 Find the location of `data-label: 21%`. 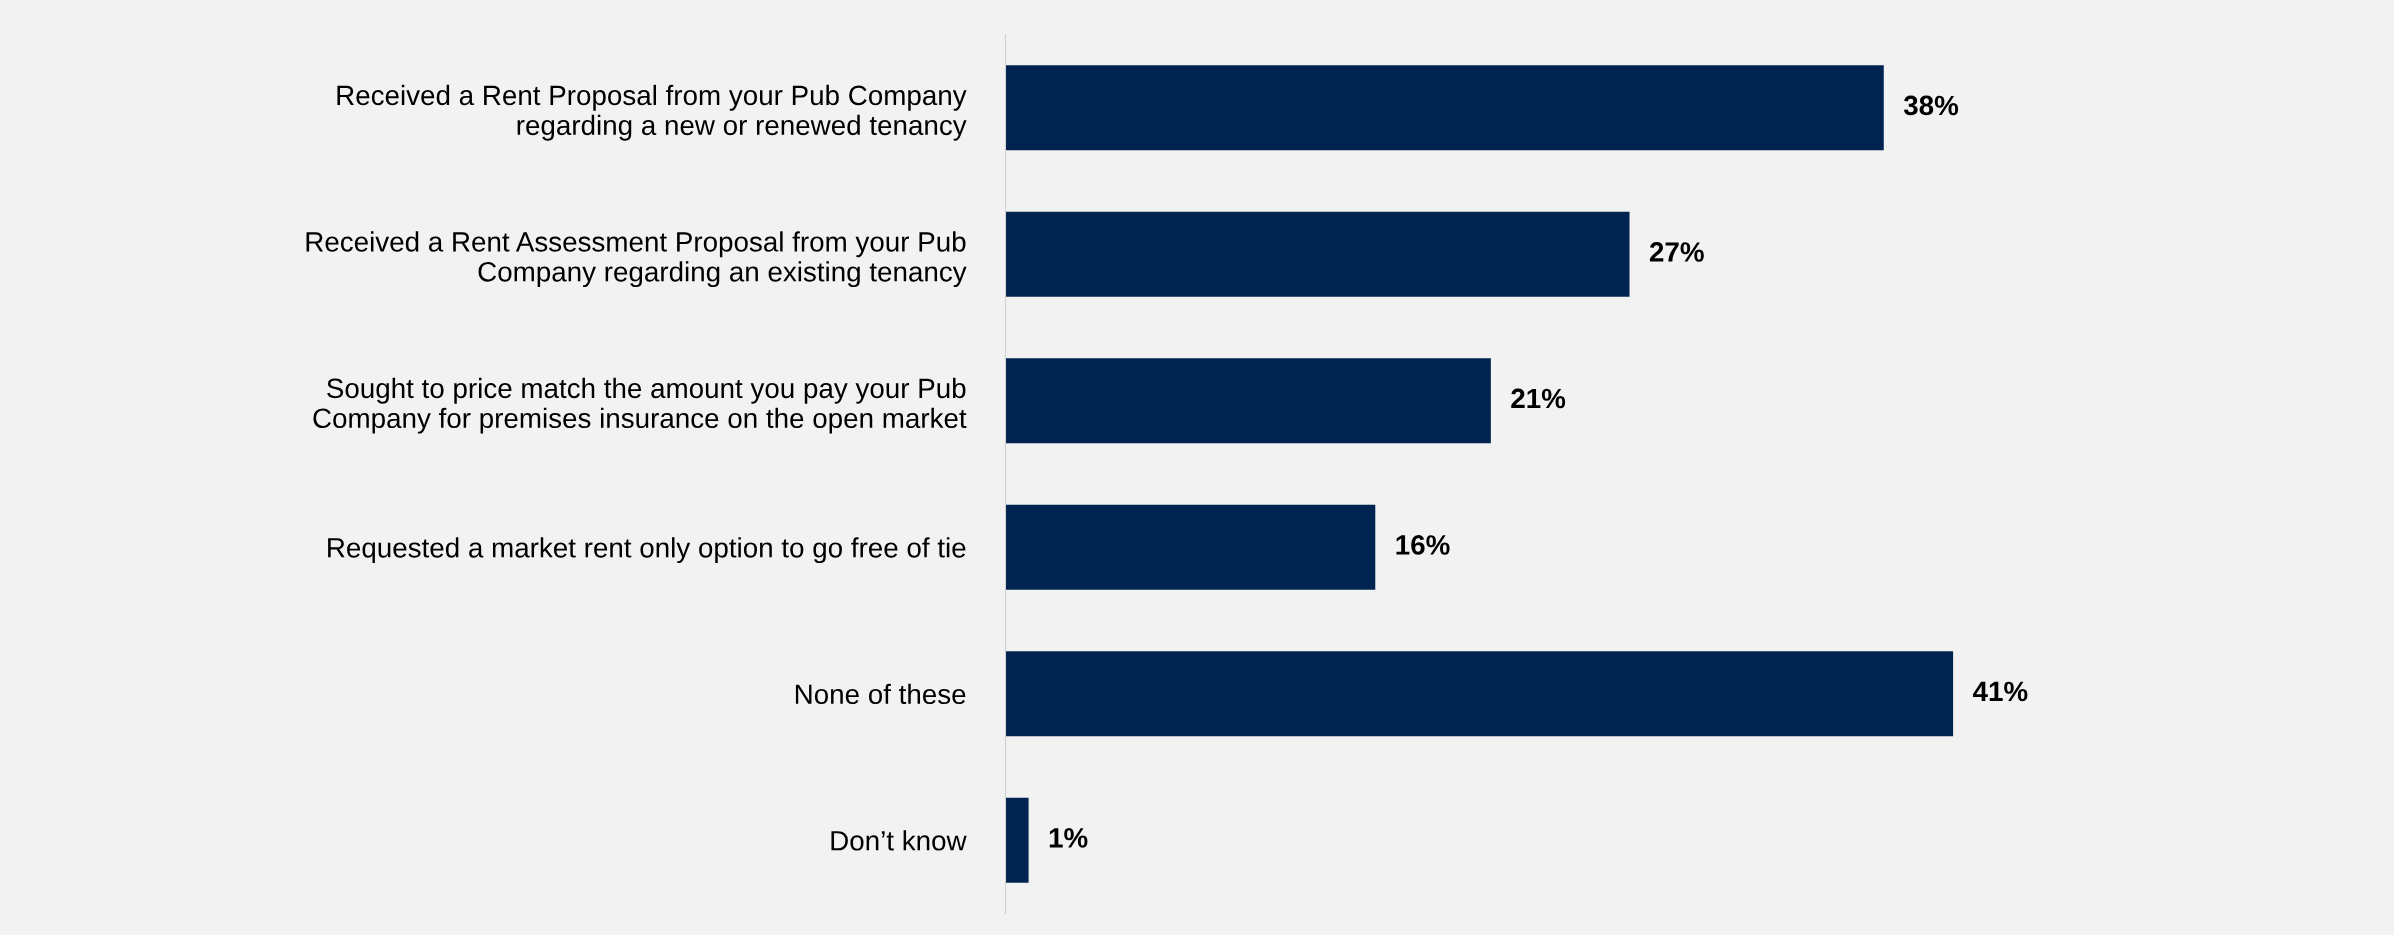

data-label: 21% is located at coordinates (1538, 398).